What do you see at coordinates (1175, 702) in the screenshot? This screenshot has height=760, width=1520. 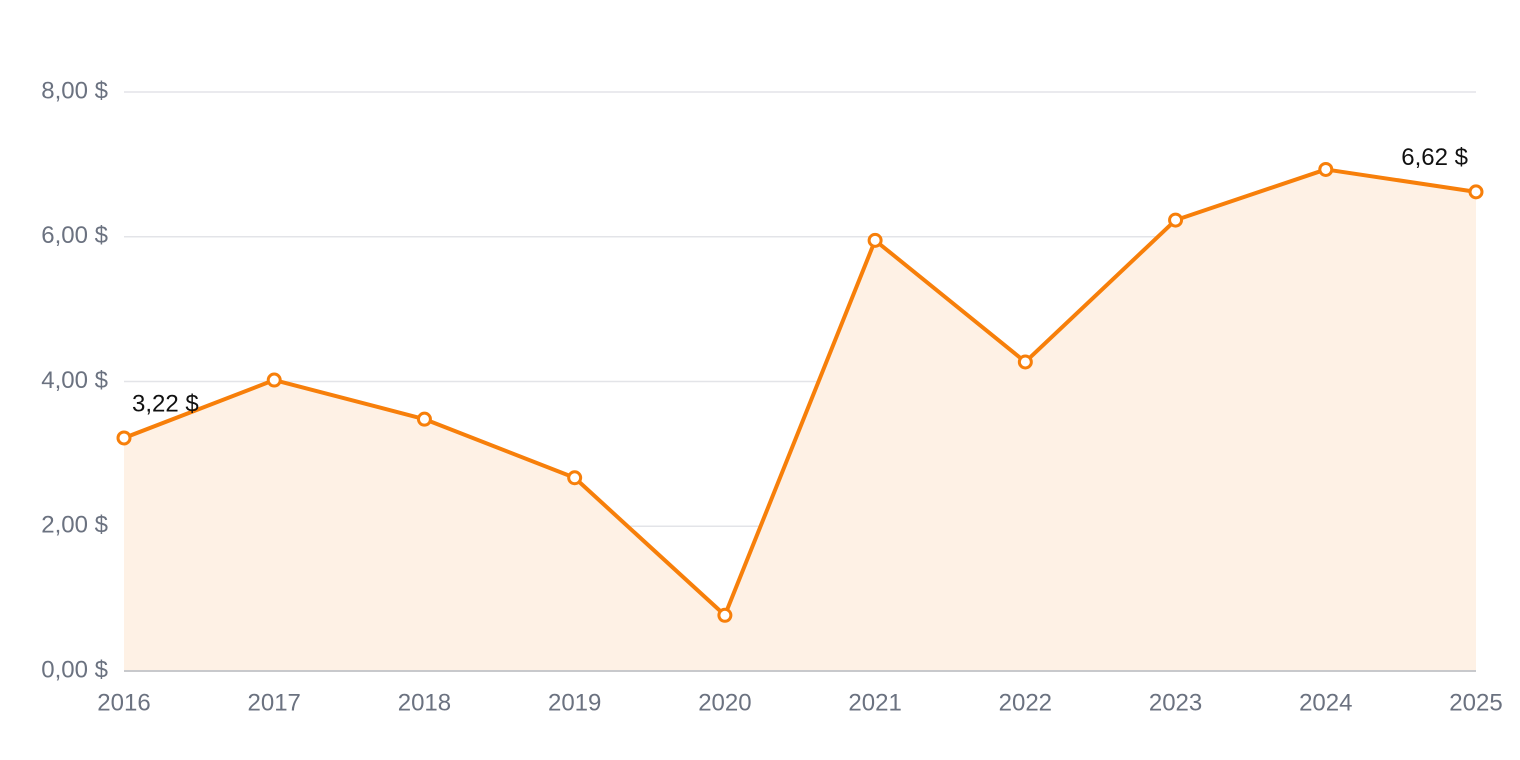 I see `x-tick-label: 2023` at bounding box center [1175, 702].